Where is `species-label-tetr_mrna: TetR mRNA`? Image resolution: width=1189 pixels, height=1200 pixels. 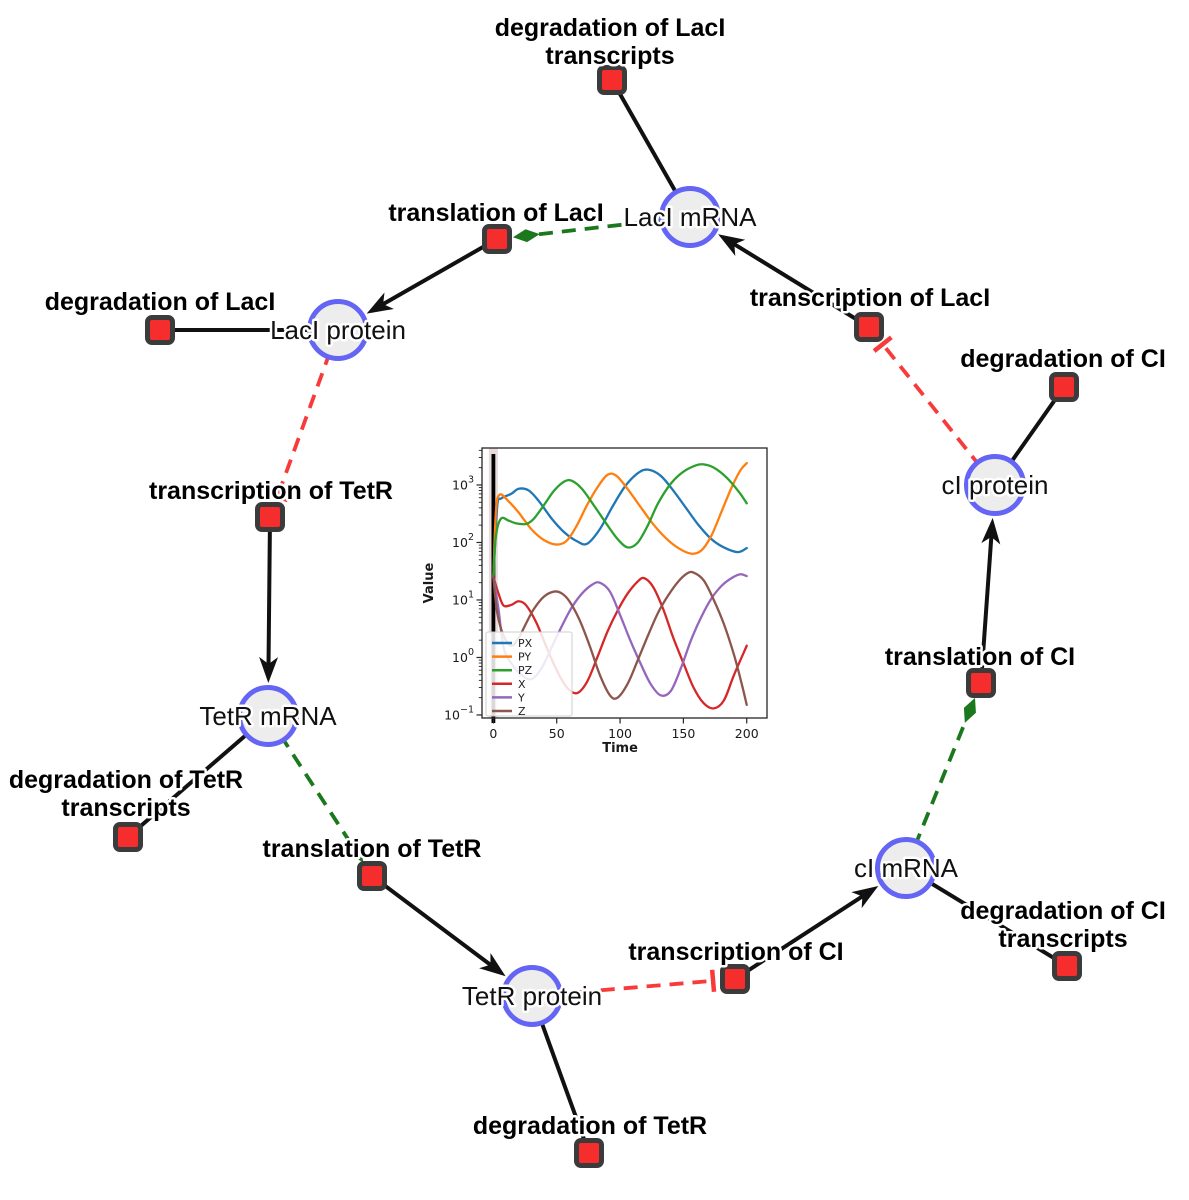
species-label-tetr_mrna: TetR mRNA is located at coordinates (268, 716).